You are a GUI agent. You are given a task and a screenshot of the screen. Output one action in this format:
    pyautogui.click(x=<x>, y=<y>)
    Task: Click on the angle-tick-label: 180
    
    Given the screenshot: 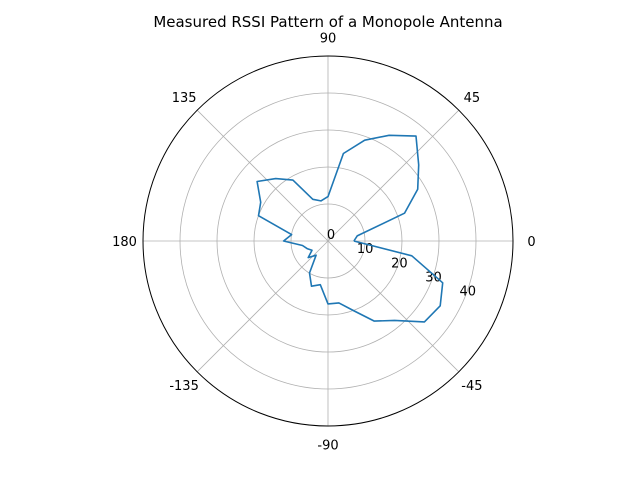 What is the action you would take?
    pyautogui.click(x=124, y=242)
    